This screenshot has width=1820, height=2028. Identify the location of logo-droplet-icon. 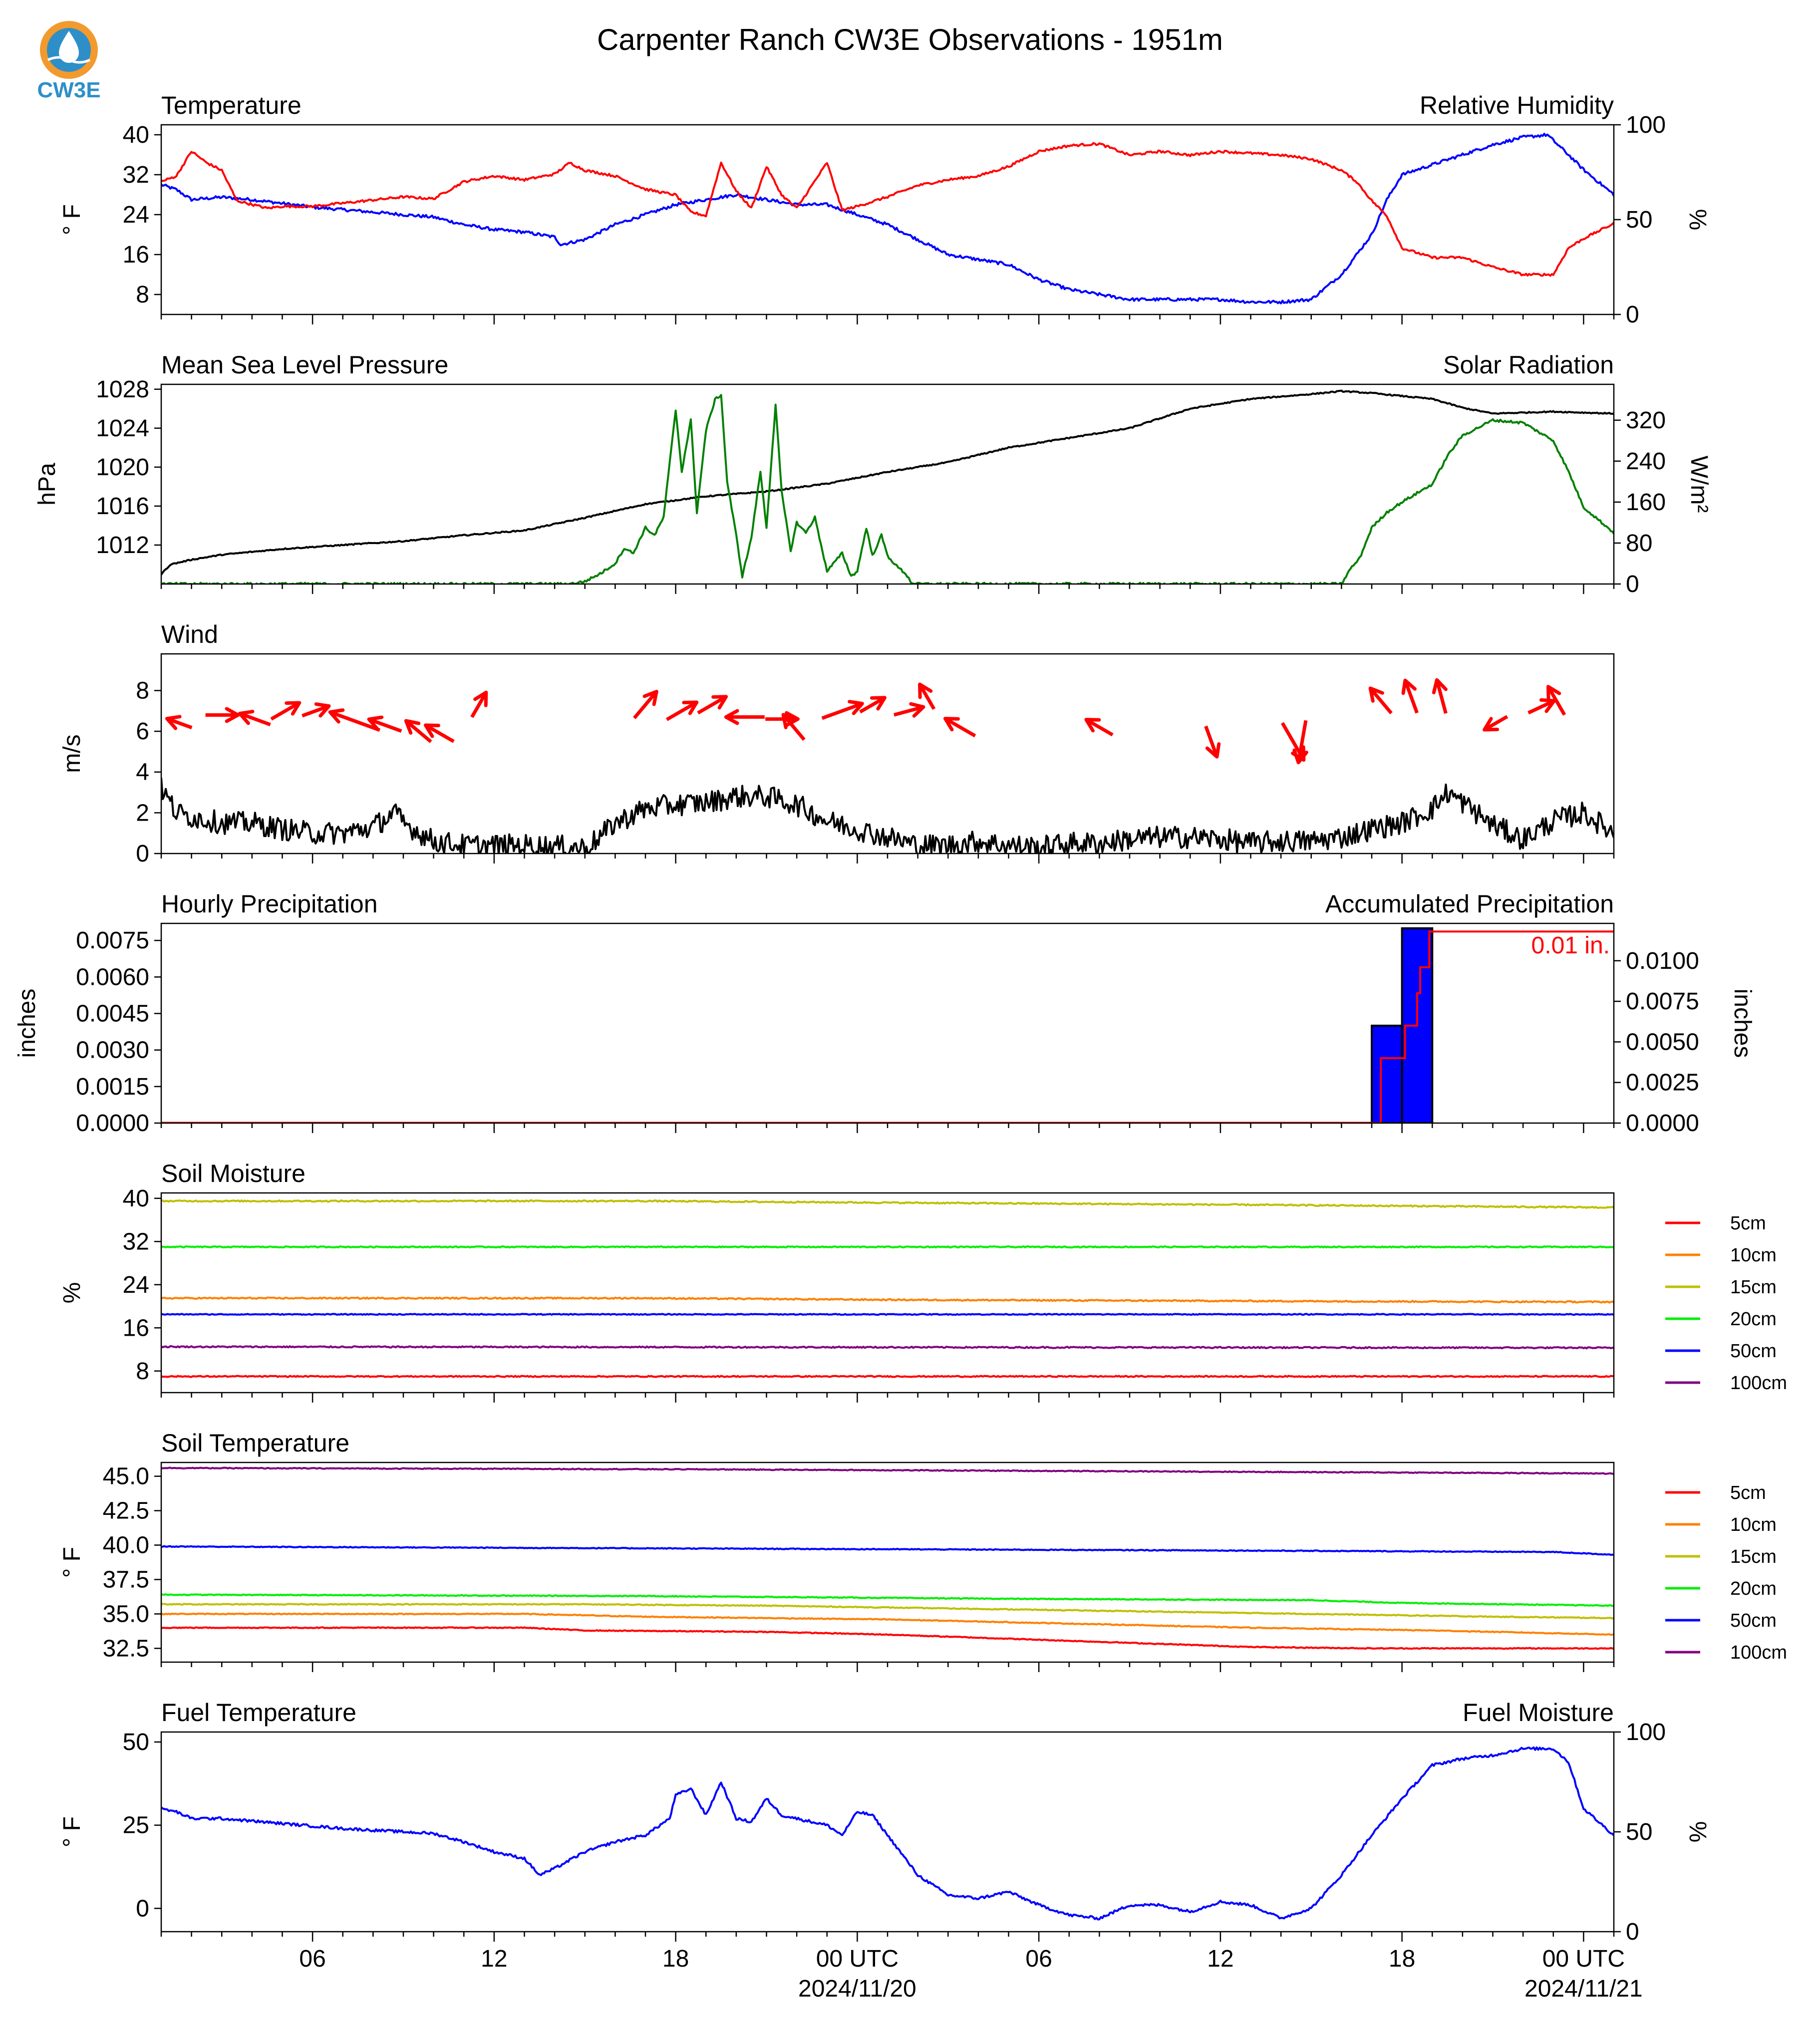
(69, 47).